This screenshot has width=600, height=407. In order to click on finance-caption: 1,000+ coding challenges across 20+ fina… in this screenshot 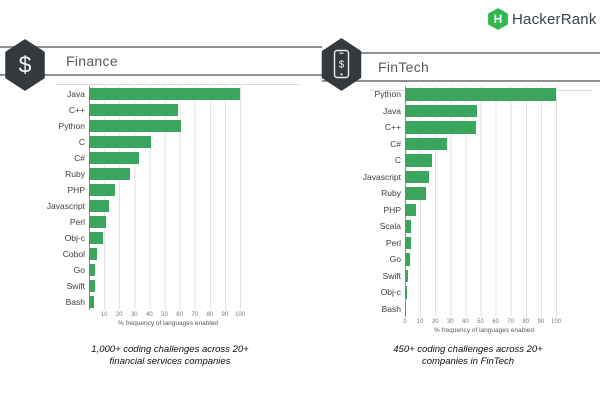, I will do `click(170, 355)`.